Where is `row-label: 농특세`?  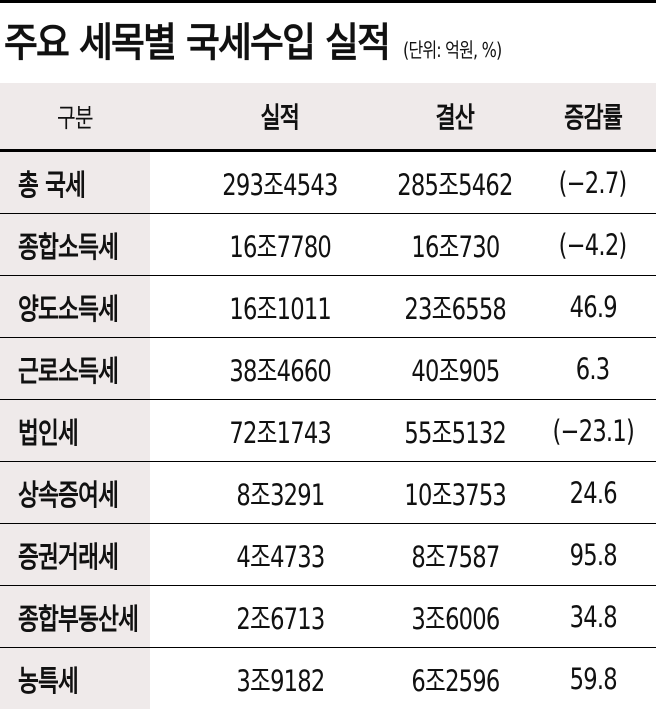 row-label: 농특세 is located at coordinates (75, 678).